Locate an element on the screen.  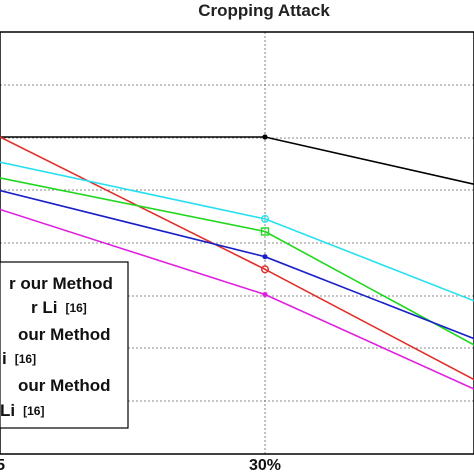
legend-label: i is located at coordinates (4, 358).